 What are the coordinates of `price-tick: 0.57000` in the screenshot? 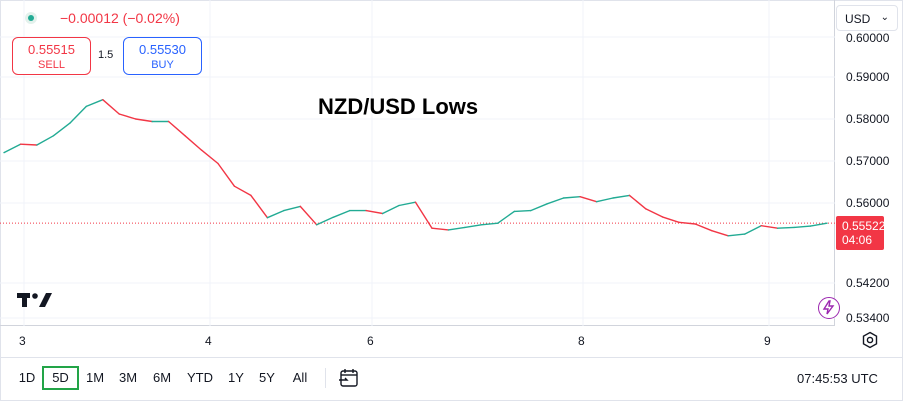 It's located at (868, 161).